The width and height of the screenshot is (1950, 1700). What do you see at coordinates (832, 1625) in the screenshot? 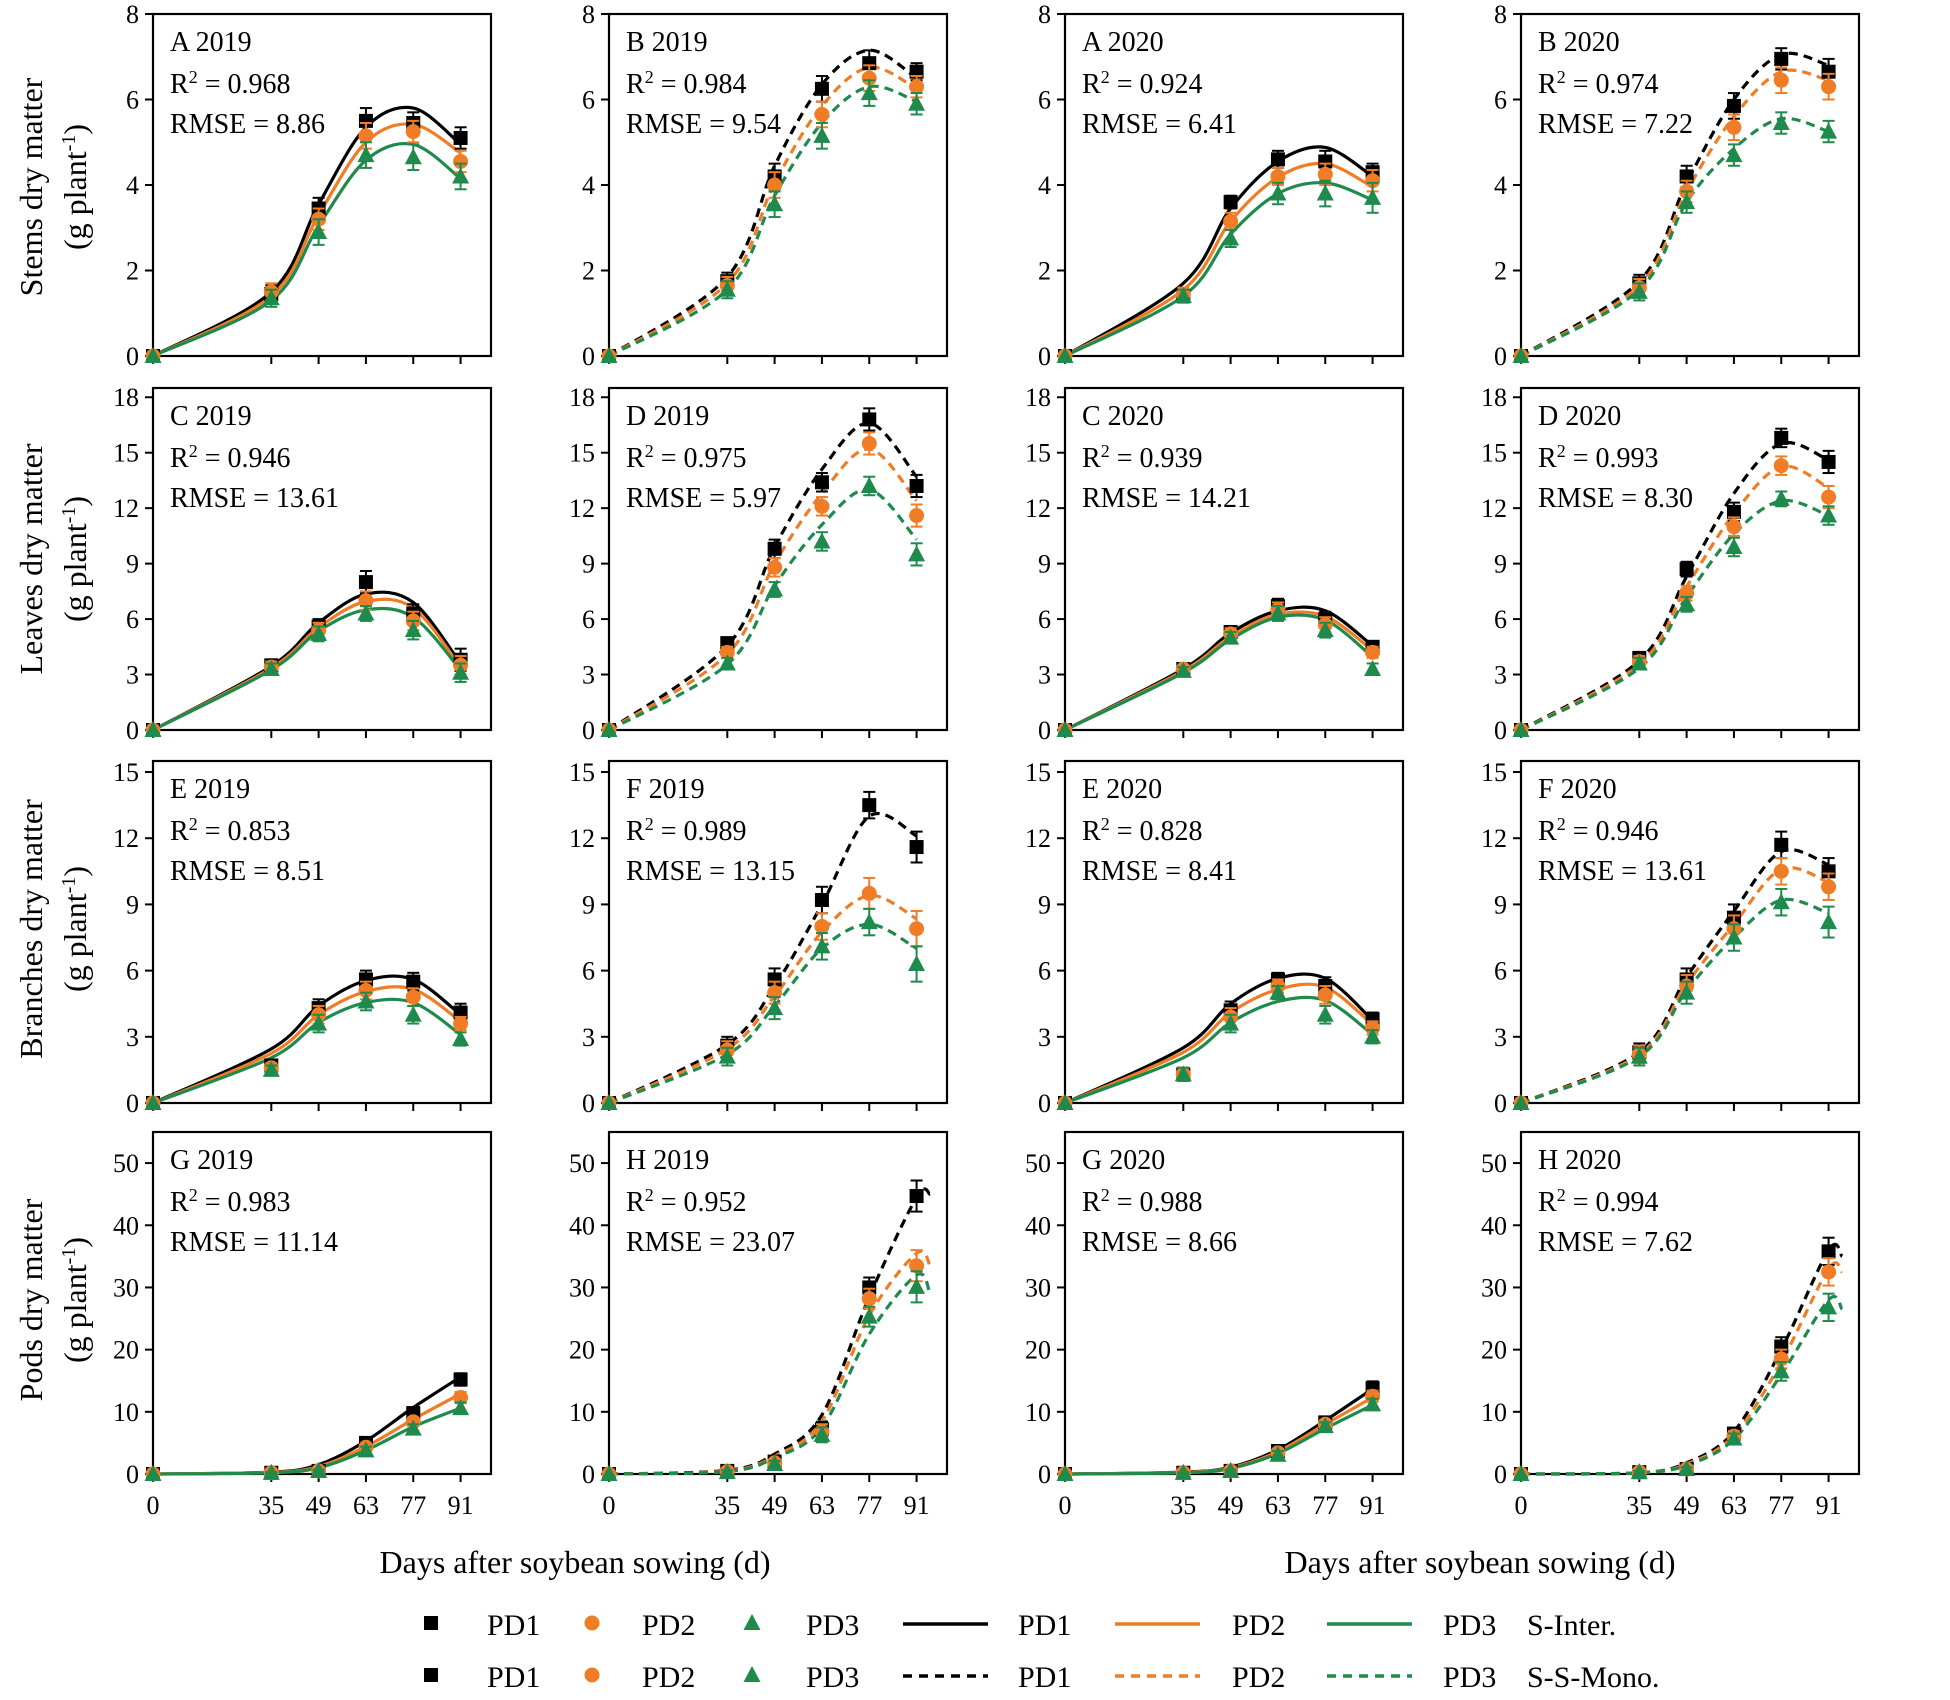
I see `legend-label-pd3: PD3` at bounding box center [832, 1625].